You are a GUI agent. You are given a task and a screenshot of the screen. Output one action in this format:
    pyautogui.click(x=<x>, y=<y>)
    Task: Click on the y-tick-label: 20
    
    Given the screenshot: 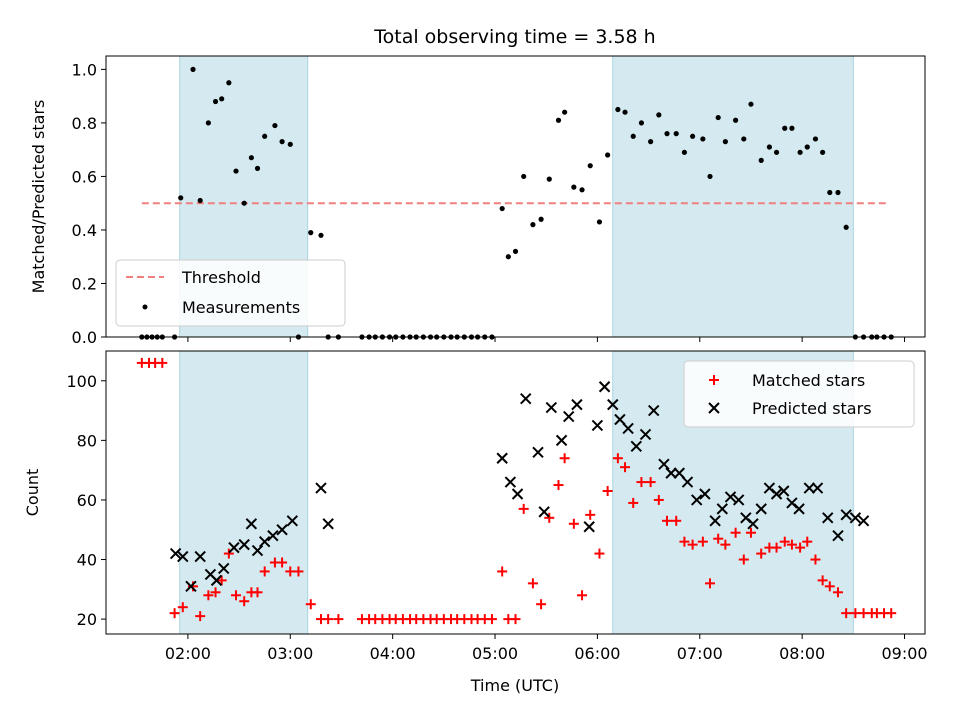 What is the action you would take?
    pyautogui.click(x=87, y=619)
    